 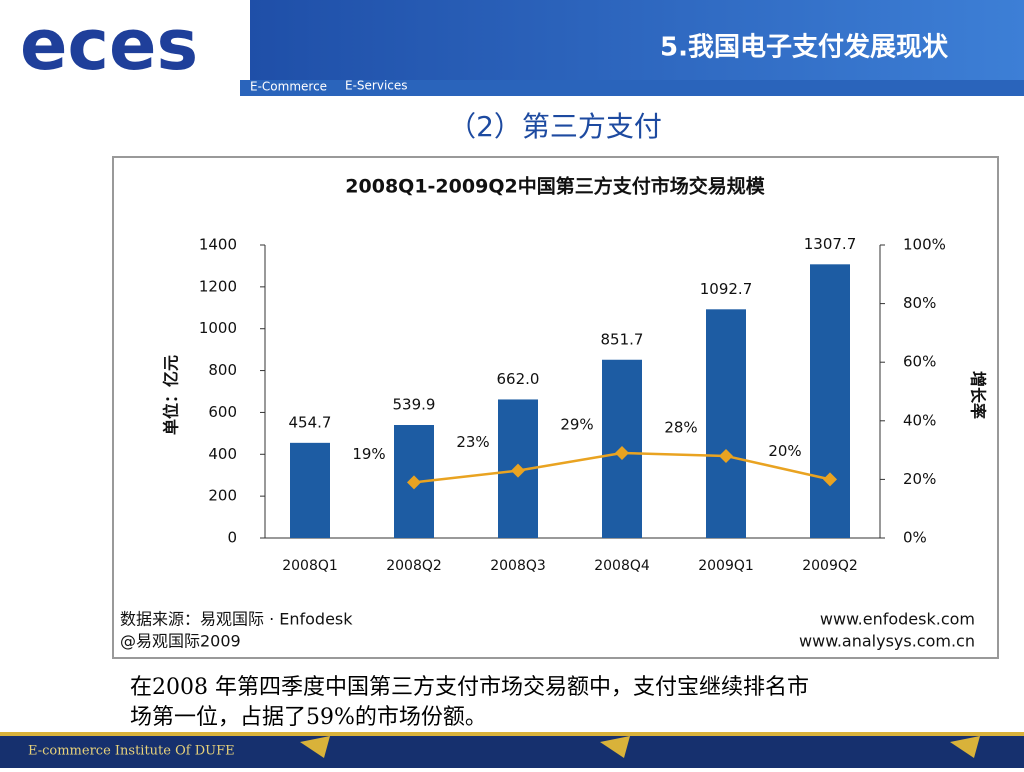 I want to click on y2-tick-label: 0%, so click(x=915, y=538).